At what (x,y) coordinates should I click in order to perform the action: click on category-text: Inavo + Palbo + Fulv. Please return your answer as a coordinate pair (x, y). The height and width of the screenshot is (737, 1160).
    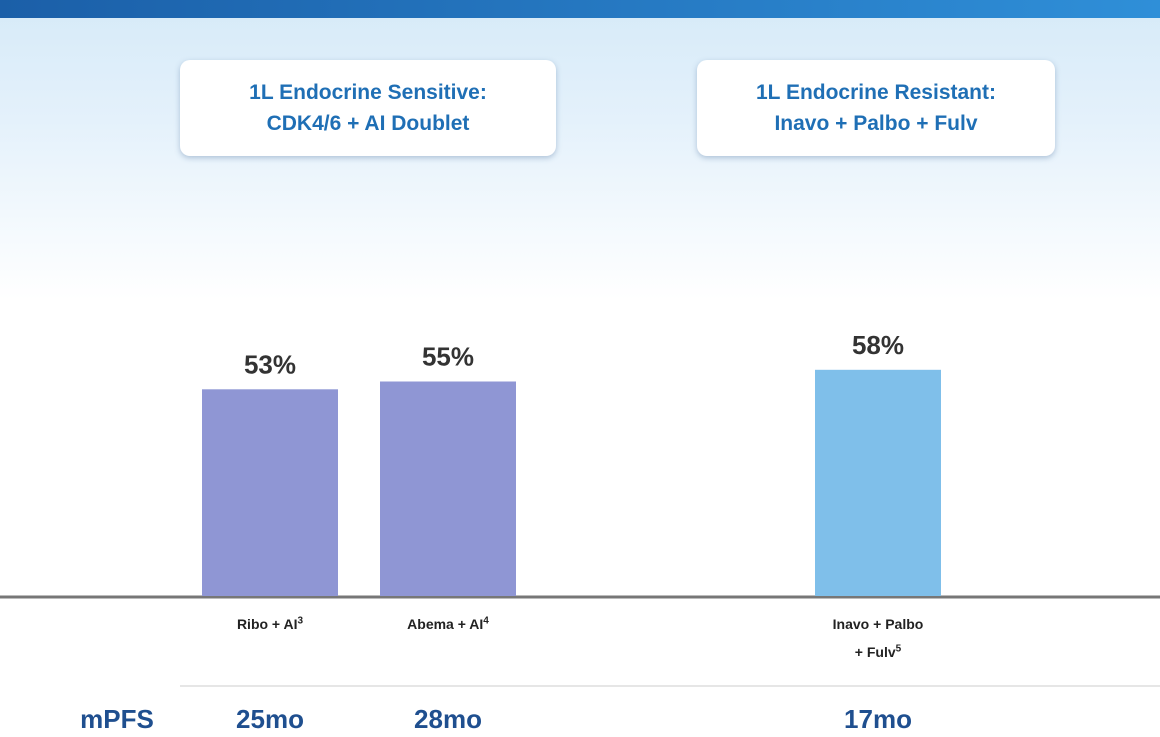
    Looking at the image, I should click on (878, 638).